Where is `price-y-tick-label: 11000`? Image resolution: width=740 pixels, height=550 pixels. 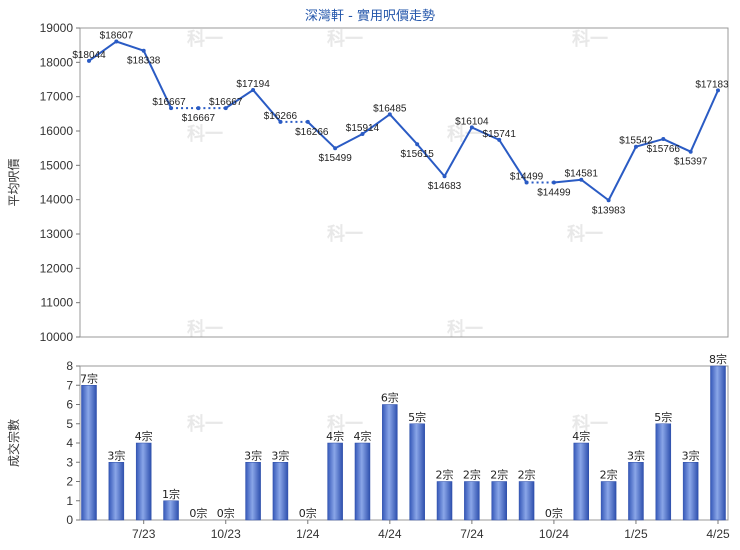
price-y-tick-label: 11000 is located at coordinates (57, 303).